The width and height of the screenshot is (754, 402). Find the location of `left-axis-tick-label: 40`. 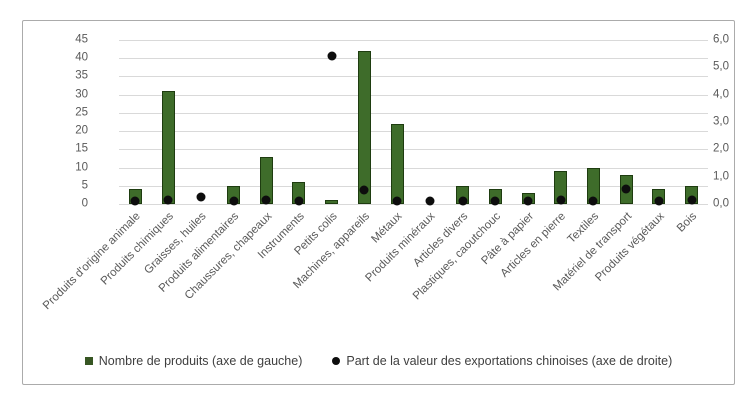

left-axis-tick-label: 40 is located at coordinates (81, 57).